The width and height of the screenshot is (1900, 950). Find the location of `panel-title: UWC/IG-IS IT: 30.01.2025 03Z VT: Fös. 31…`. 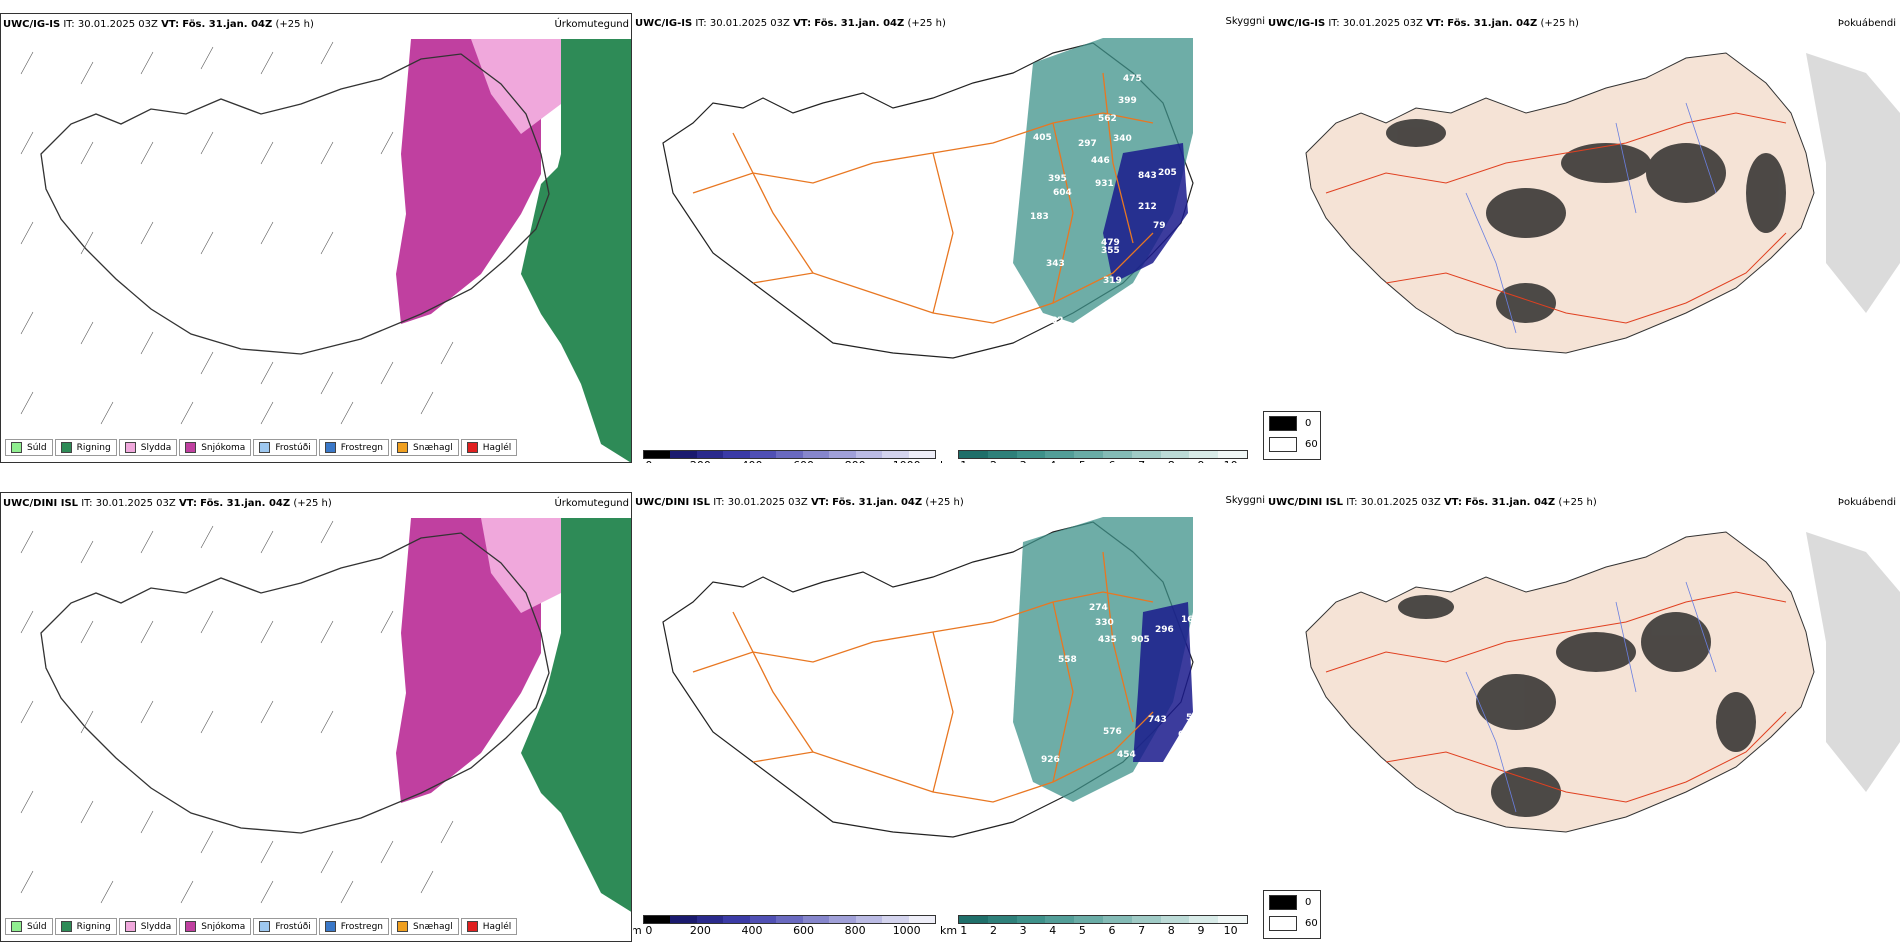

panel-title: UWC/IG-IS IT: 30.01.2025 03Z VT: Fös. 31… is located at coordinates (158, 24).